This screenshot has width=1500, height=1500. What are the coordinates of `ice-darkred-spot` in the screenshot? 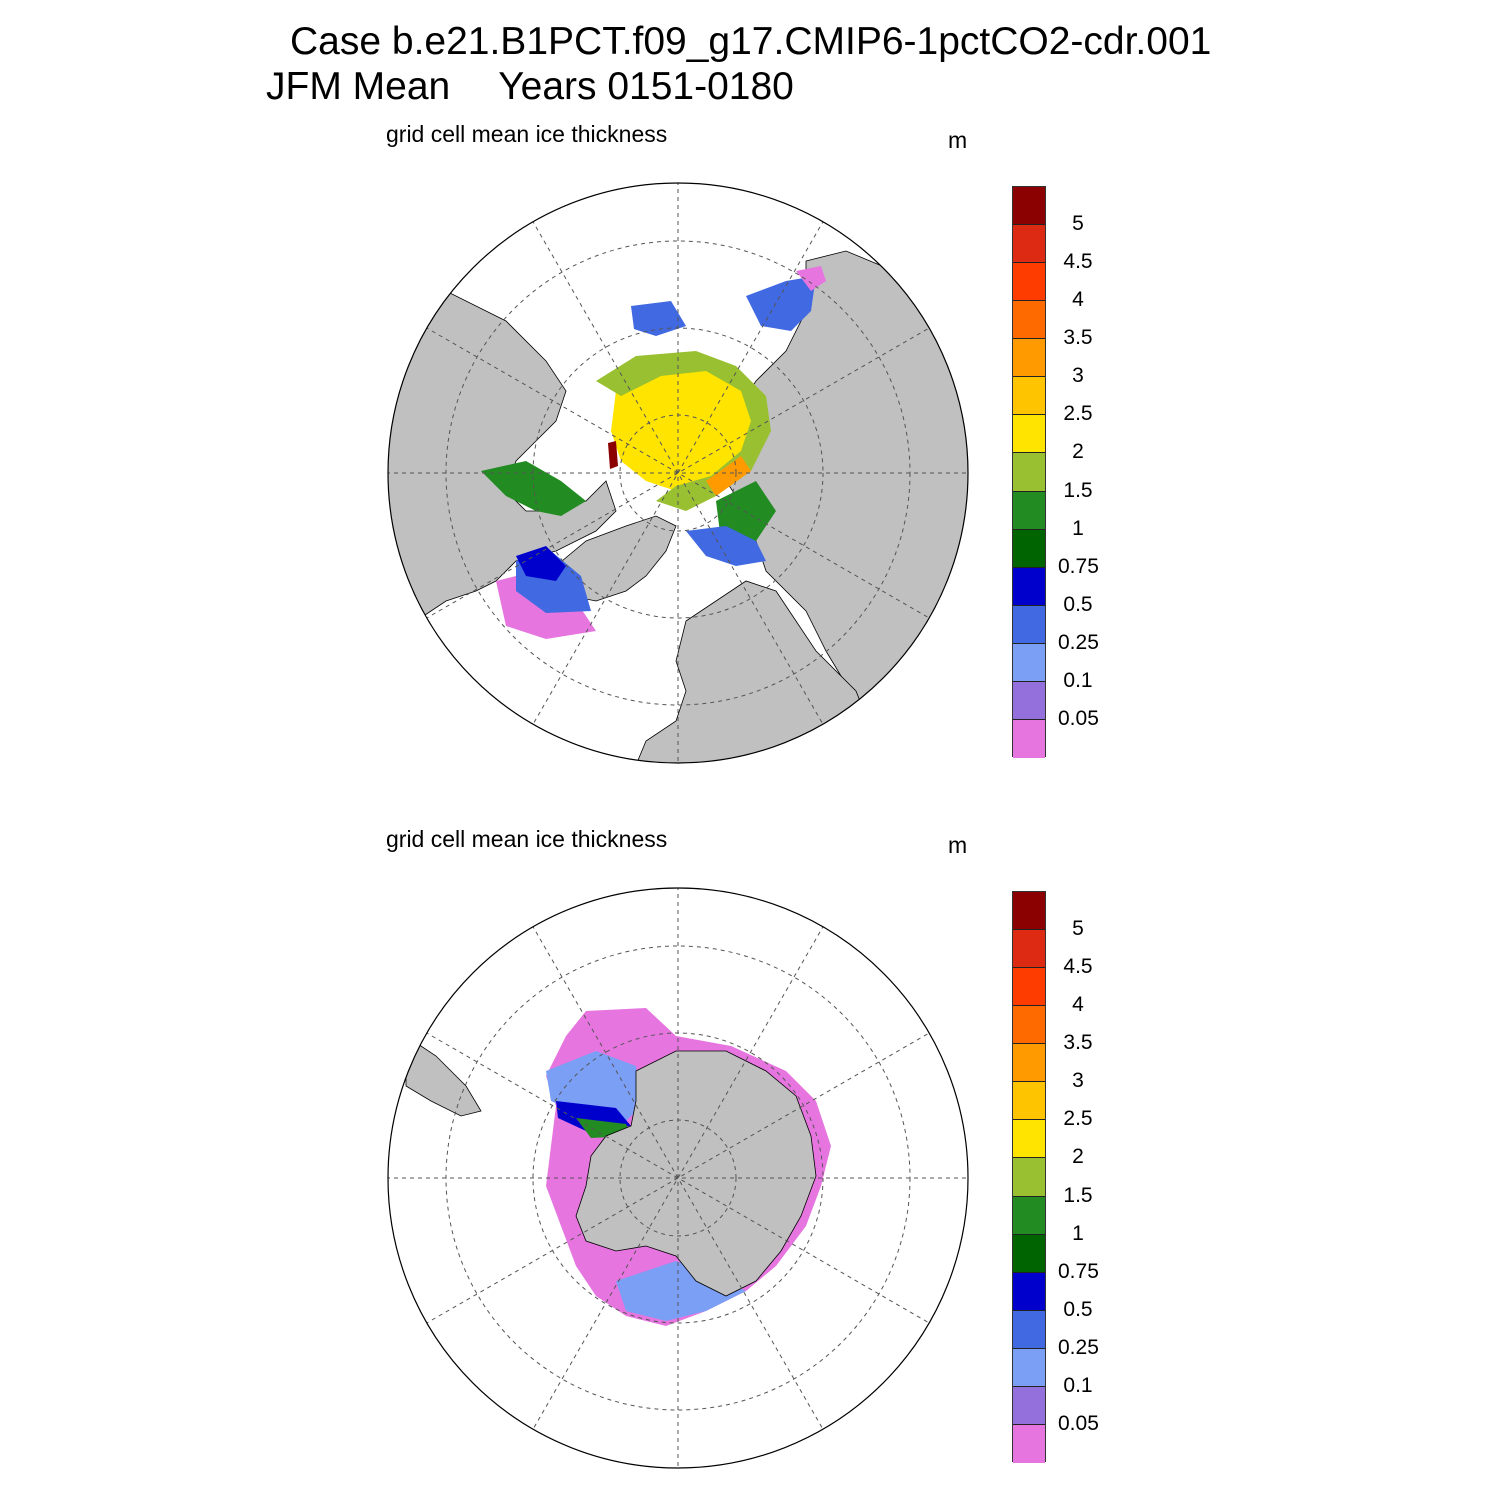 It's located at (613, 455).